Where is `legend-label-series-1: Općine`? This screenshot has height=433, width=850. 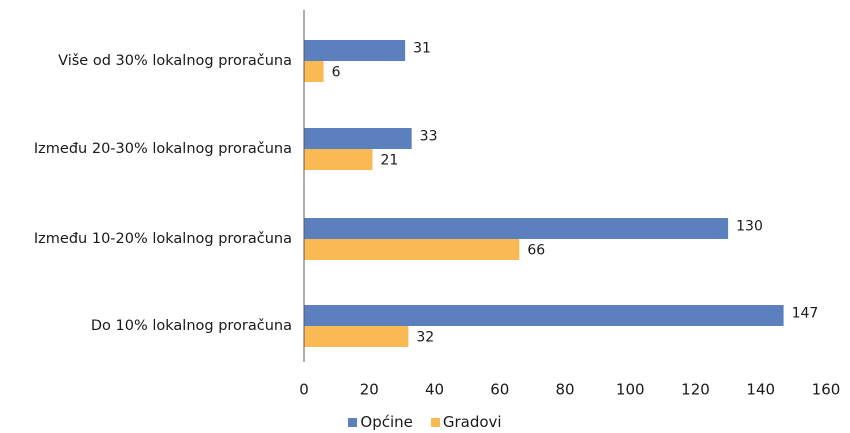 legend-label-series-1: Općine is located at coordinates (386, 422).